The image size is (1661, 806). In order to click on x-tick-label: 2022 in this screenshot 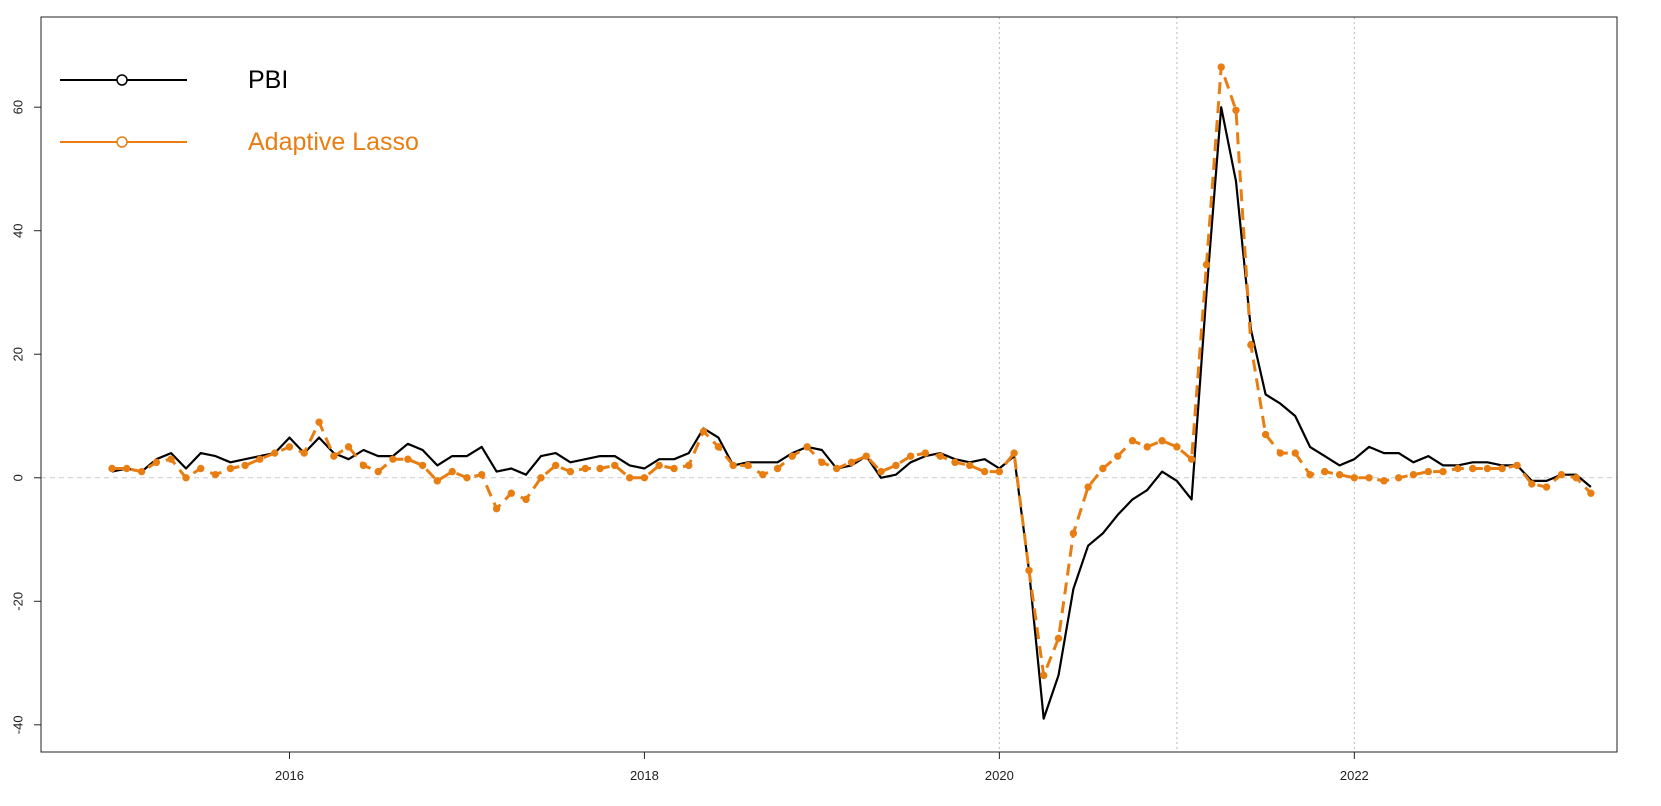, I will do `click(1354, 775)`.